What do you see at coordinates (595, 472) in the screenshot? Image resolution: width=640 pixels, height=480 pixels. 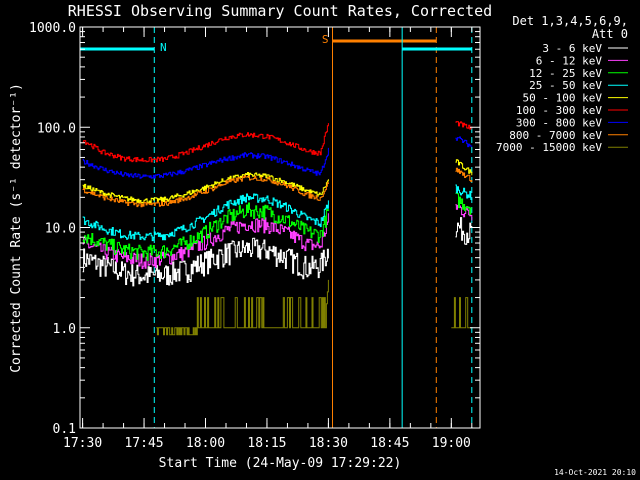 I see `footer-date: 14-Oct-2021 20:10` at bounding box center [595, 472].